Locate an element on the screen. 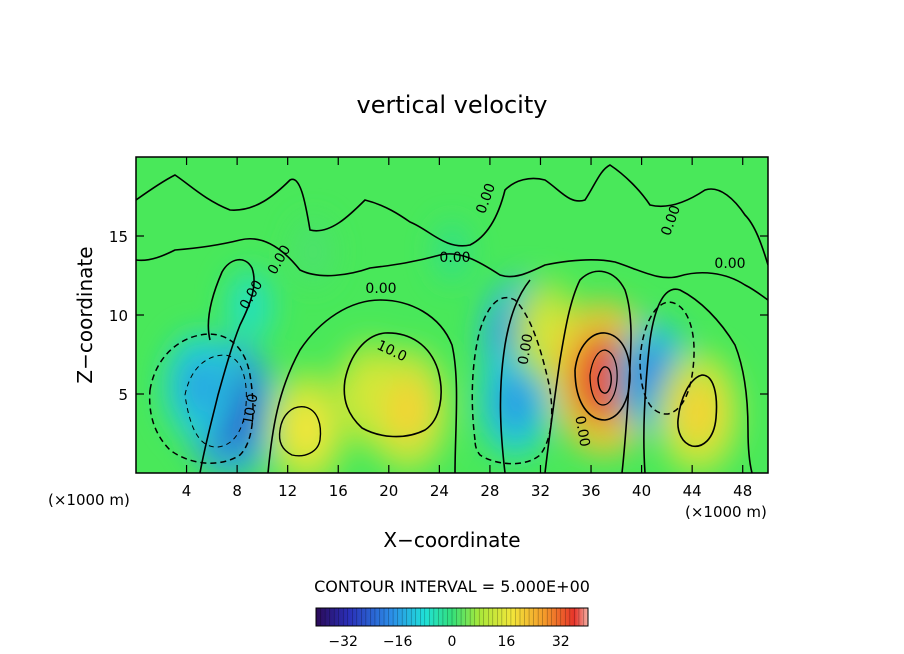  velocity-cell-7-core is located at coordinates (515, 402).